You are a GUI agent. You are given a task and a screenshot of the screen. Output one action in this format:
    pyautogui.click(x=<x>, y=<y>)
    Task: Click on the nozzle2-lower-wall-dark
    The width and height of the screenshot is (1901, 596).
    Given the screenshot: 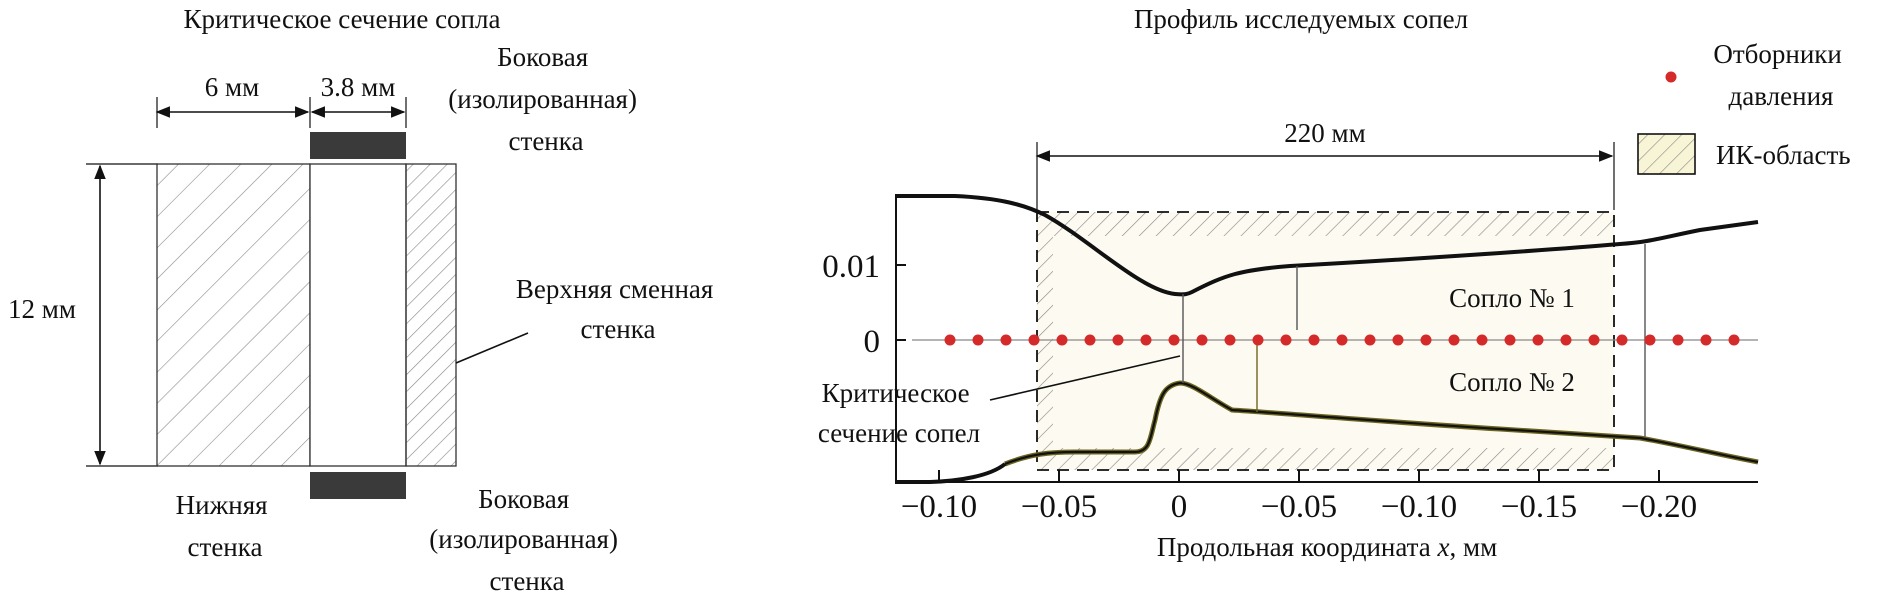 What is the action you would take?
    pyautogui.click(x=1381, y=423)
    